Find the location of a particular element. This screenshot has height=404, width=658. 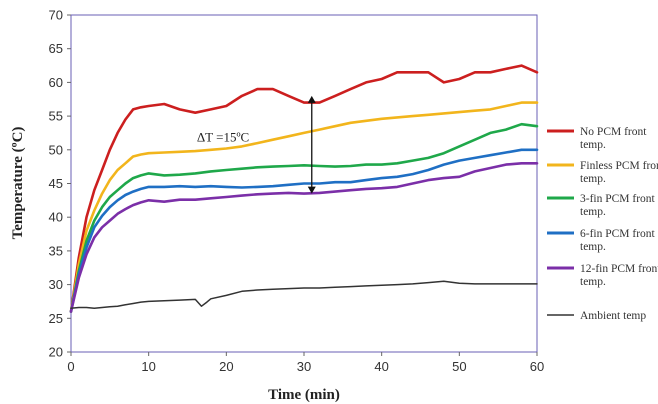

x-axis-ticks: 0 10 20 30 40 50 60 is located at coordinates (305, 363).